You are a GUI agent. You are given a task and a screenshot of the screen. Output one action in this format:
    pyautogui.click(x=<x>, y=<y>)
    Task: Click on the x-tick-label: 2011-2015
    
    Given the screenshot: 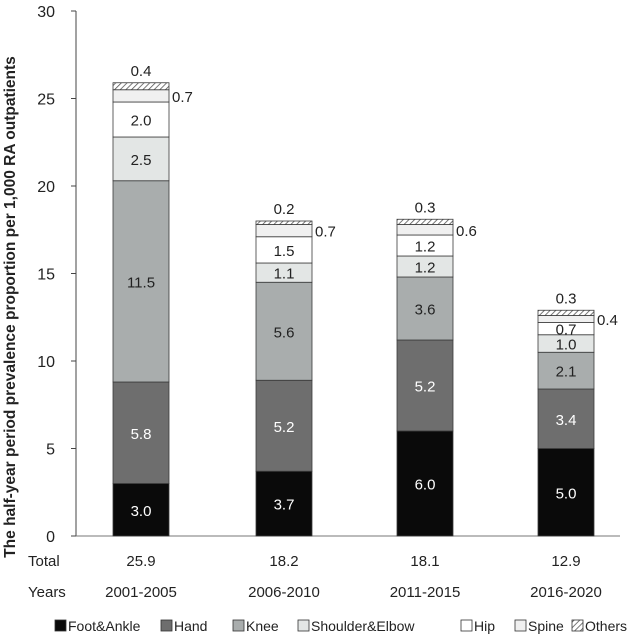 What is the action you would take?
    pyautogui.click(x=425, y=592)
    